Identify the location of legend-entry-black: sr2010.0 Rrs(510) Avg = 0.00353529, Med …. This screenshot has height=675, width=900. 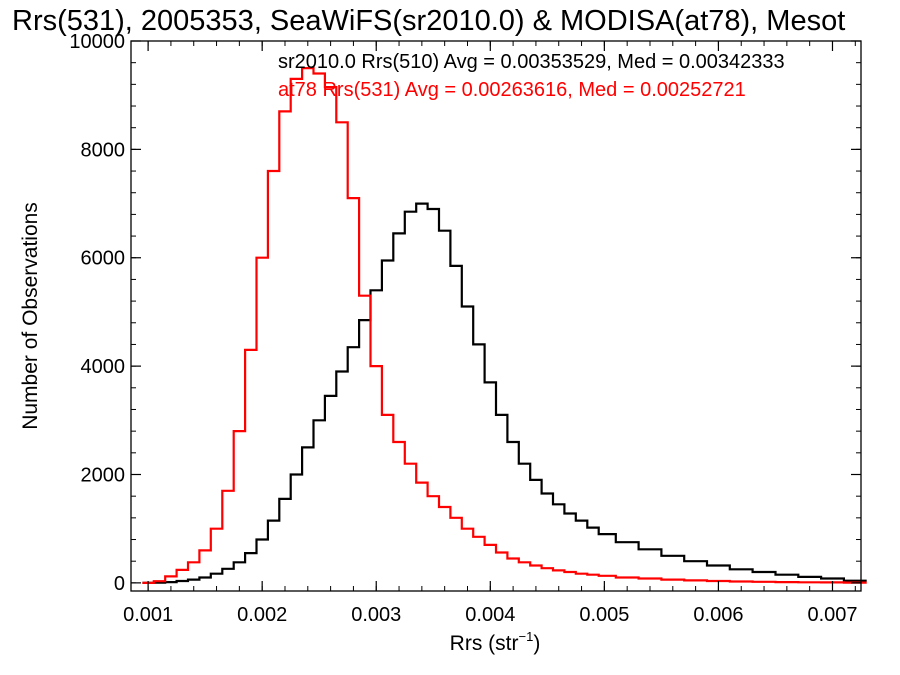
(531, 62).